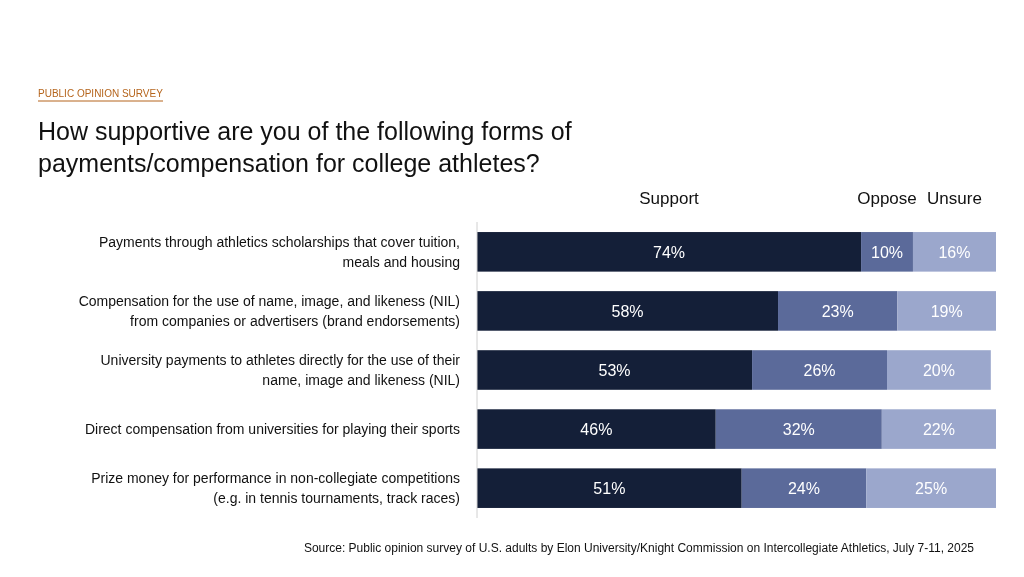  Describe the element at coordinates (275, 488) in the screenshot. I see `y-tick-label: Prize money for performance in non-collegiate competitions (e.g. in tennis tournaments, track races)` at that location.